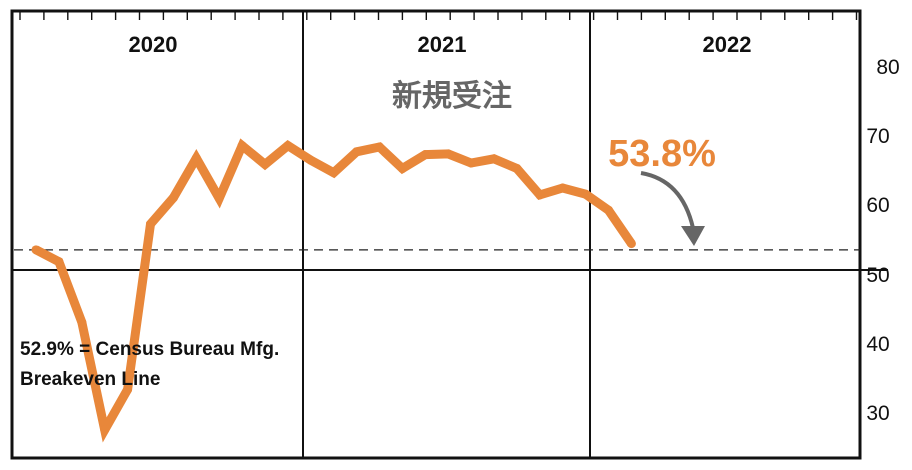 This screenshot has height=470, width=912. I want to click on callout-arrowhead, so click(693, 236).